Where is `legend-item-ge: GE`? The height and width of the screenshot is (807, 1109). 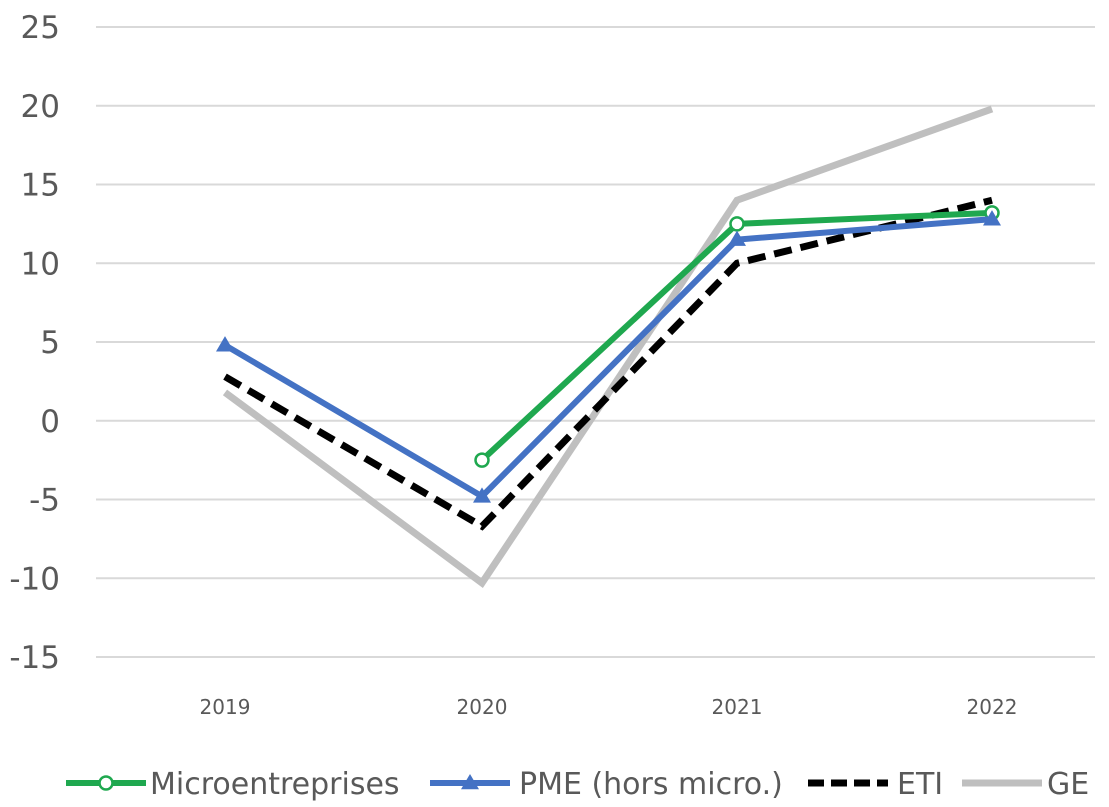 legend-item-ge: GE is located at coordinates (1025, 784).